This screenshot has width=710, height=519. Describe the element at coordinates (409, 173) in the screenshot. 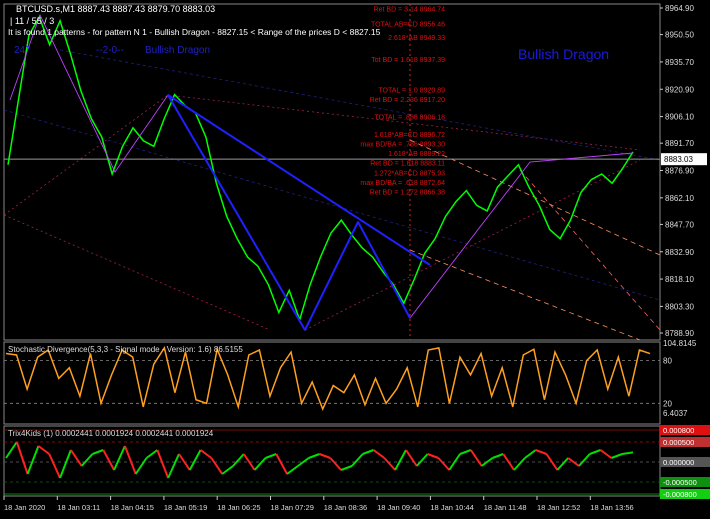

I see `fib-label: 1.272*AB=CD 8875.93` at that location.